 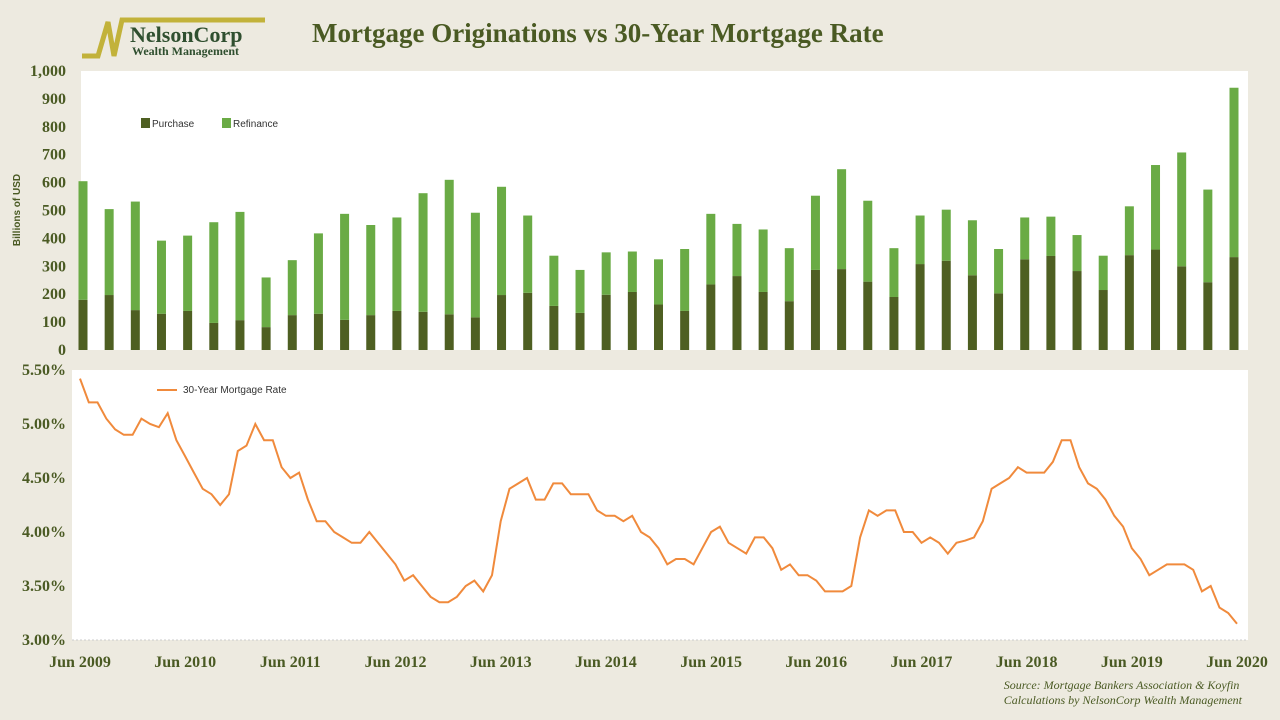 What do you see at coordinates (396, 662) in the screenshot?
I see `x-tick-label: Jun 2012` at bounding box center [396, 662].